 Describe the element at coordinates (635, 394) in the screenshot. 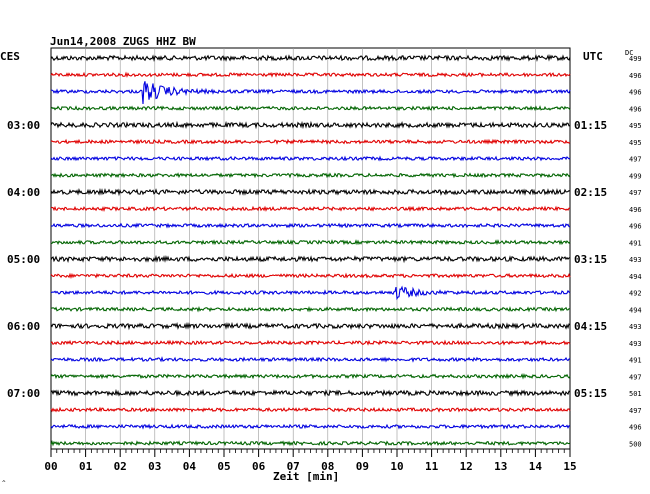

I see `dc-value: 501` at that location.